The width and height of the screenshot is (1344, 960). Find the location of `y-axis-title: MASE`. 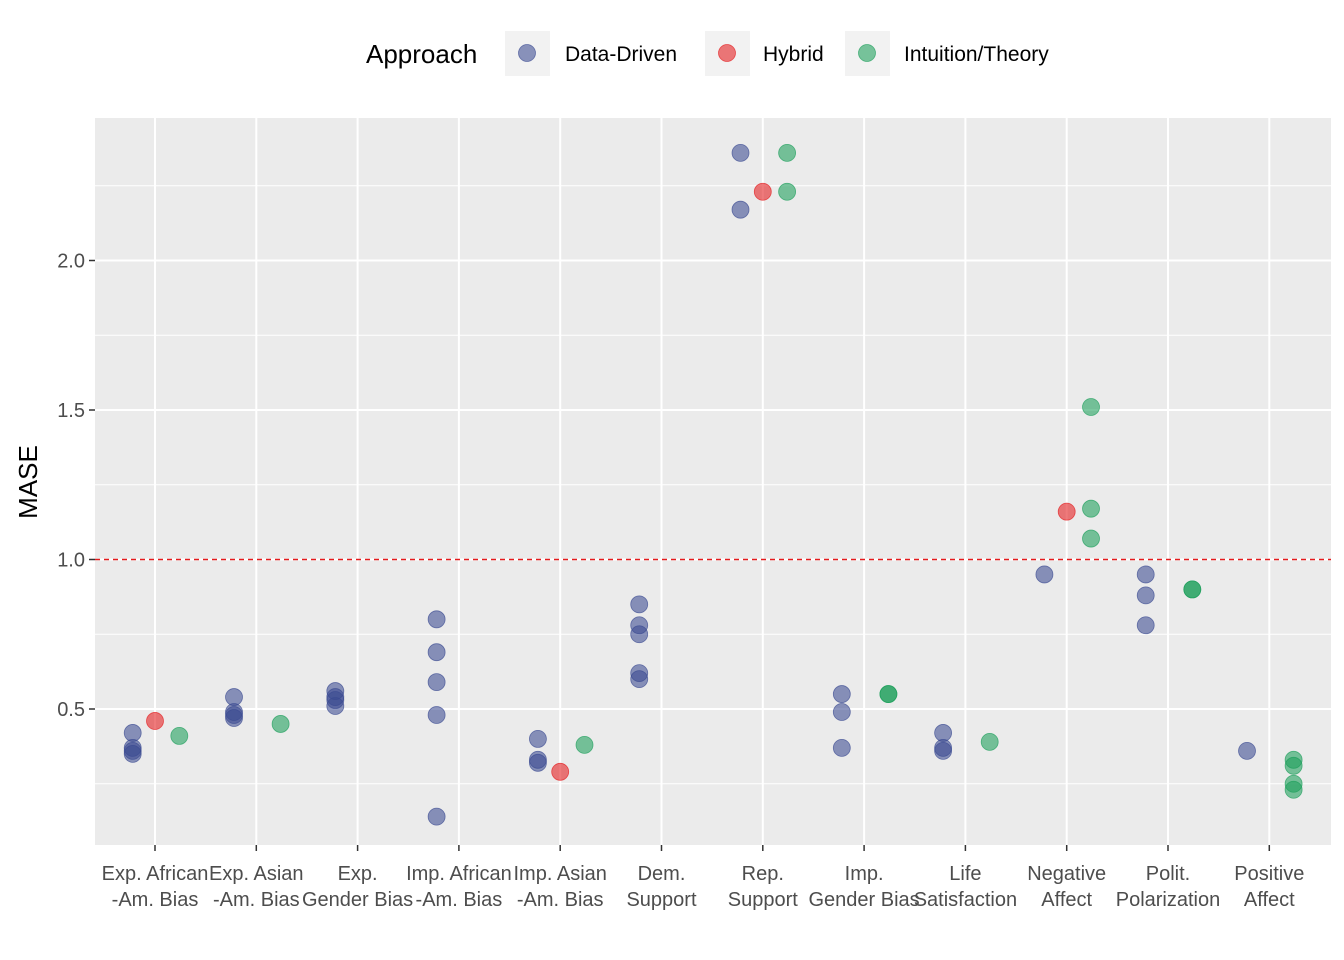

y-axis-title: MASE is located at coordinates (28, 482).